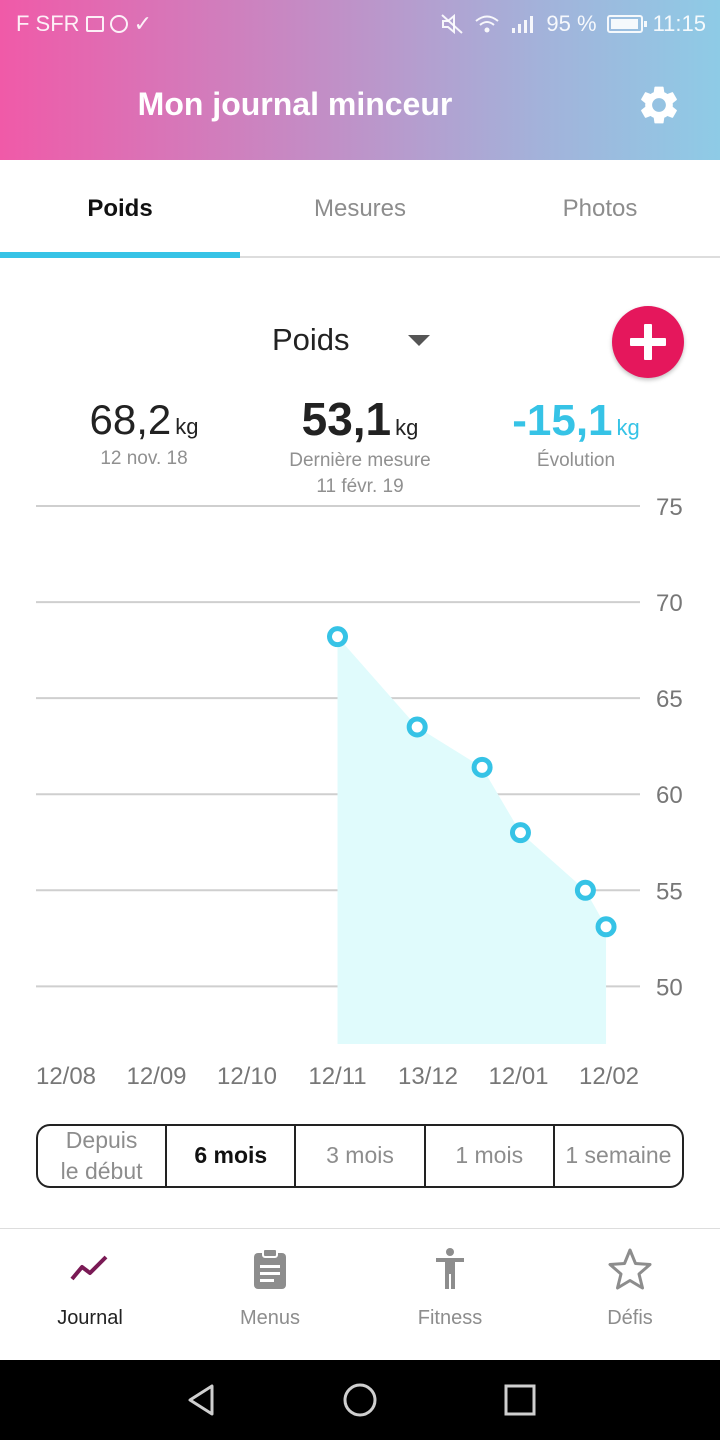 This screenshot has width=720, height=1440. What do you see at coordinates (144, 458) in the screenshot?
I see `start-weight-date: 12 nov. 18` at bounding box center [144, 458].